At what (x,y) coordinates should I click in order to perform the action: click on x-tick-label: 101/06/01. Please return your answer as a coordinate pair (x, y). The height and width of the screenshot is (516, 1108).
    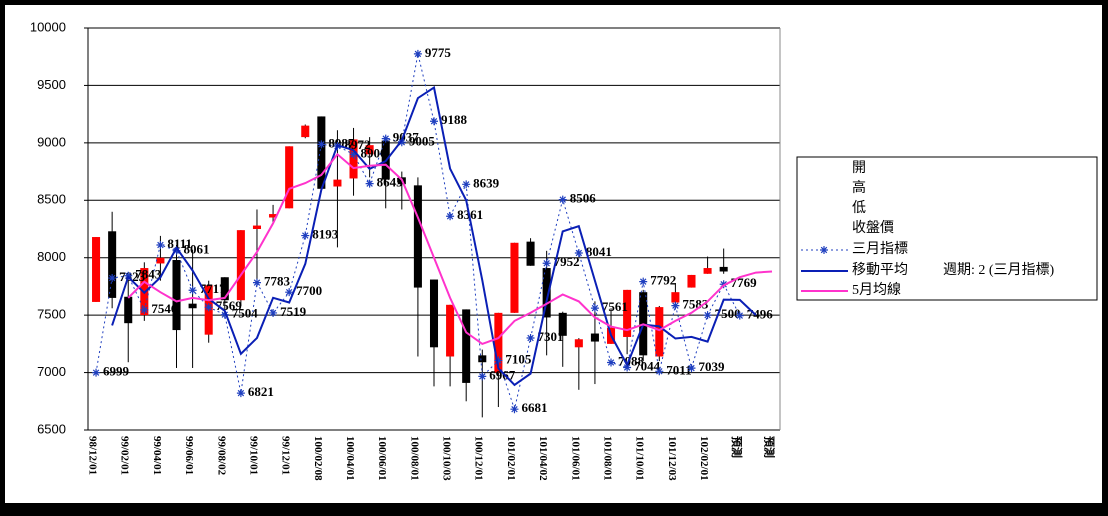
    Looking at the image, I should click on (575, 458).